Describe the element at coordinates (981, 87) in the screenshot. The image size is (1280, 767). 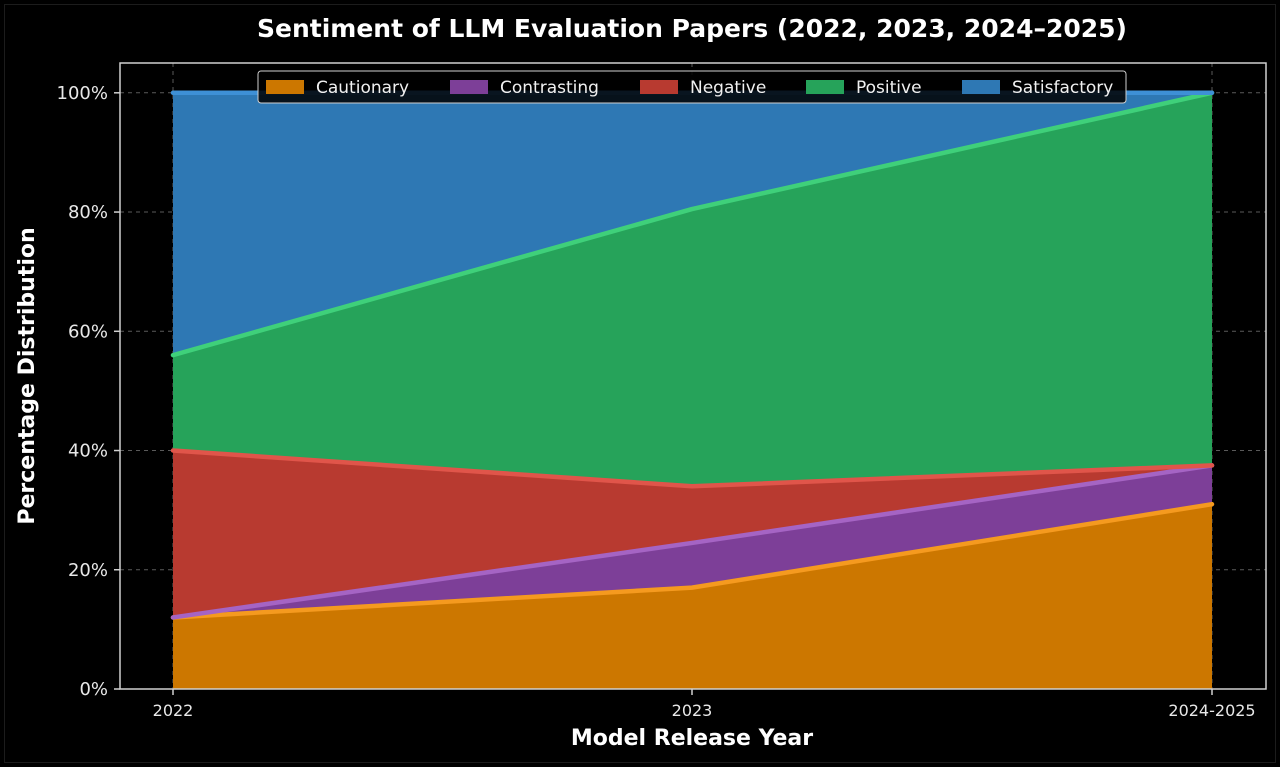
I see `legend-swatch-satisfactory` at that location.